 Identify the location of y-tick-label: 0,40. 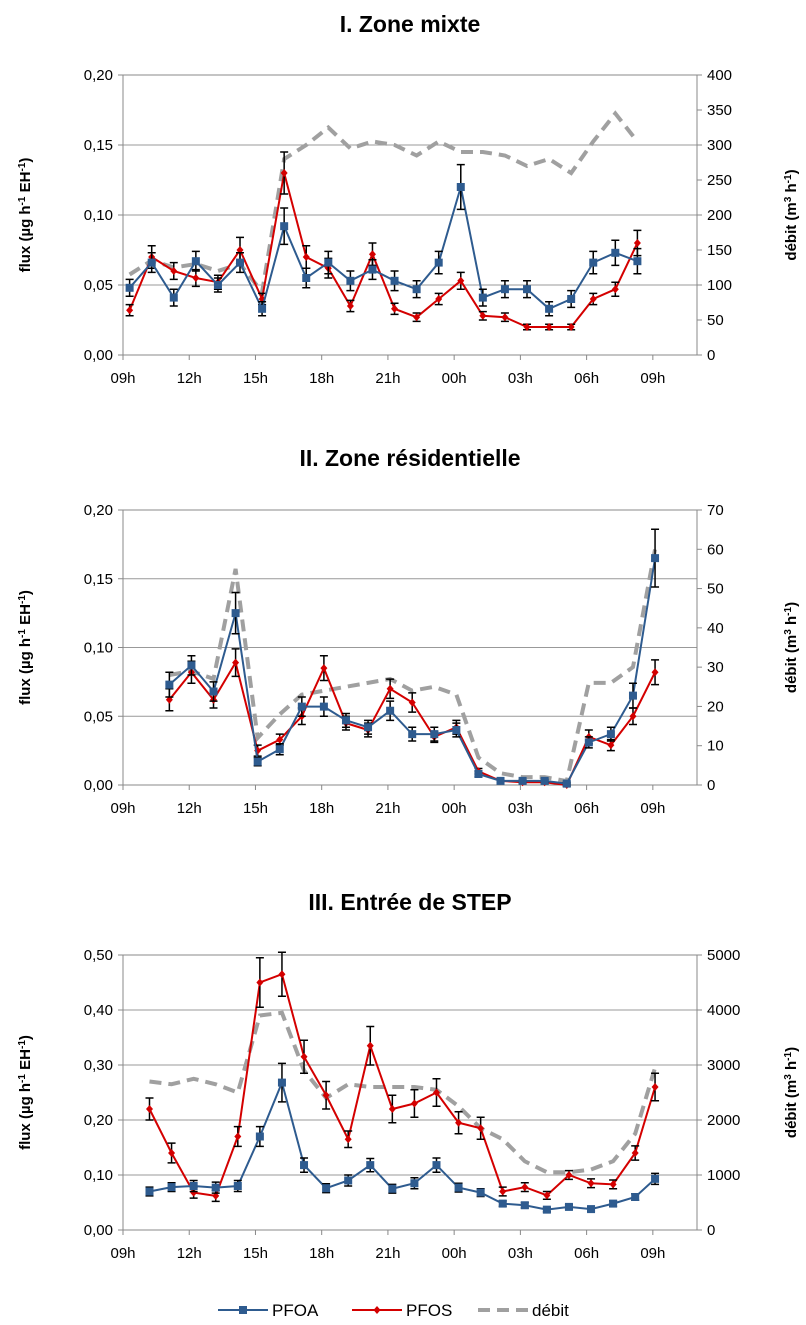
(98, 1010).